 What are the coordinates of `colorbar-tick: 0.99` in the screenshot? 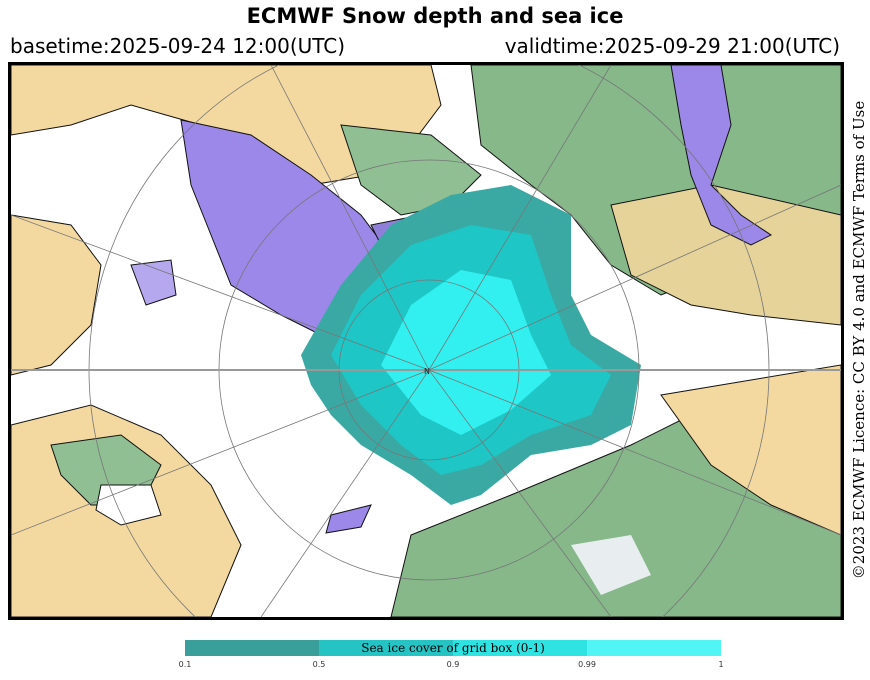 It's located at (587, 664).